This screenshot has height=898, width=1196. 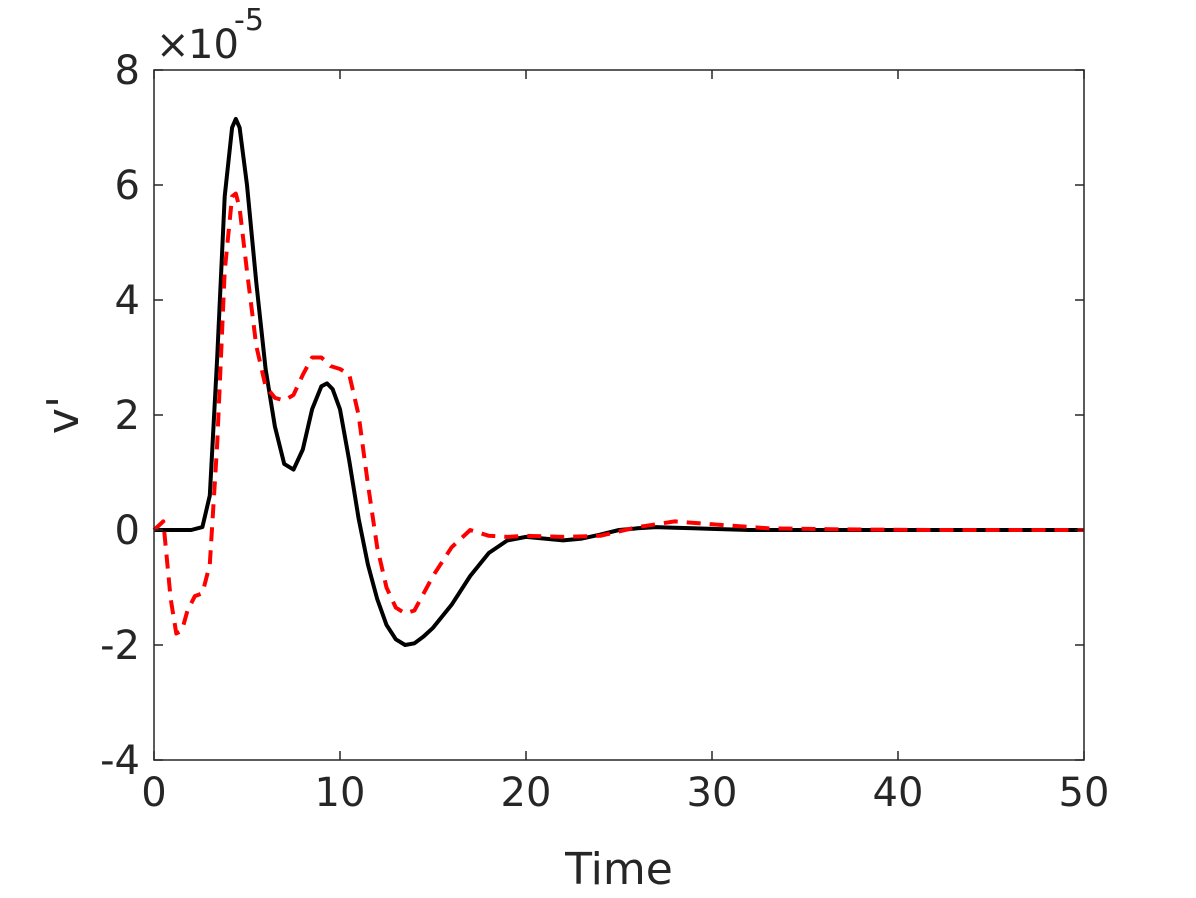 What do you see at coordinates (127, 416) in the screenshot?
I see `y-tick-label: 2` at bounding box center [127, 416].